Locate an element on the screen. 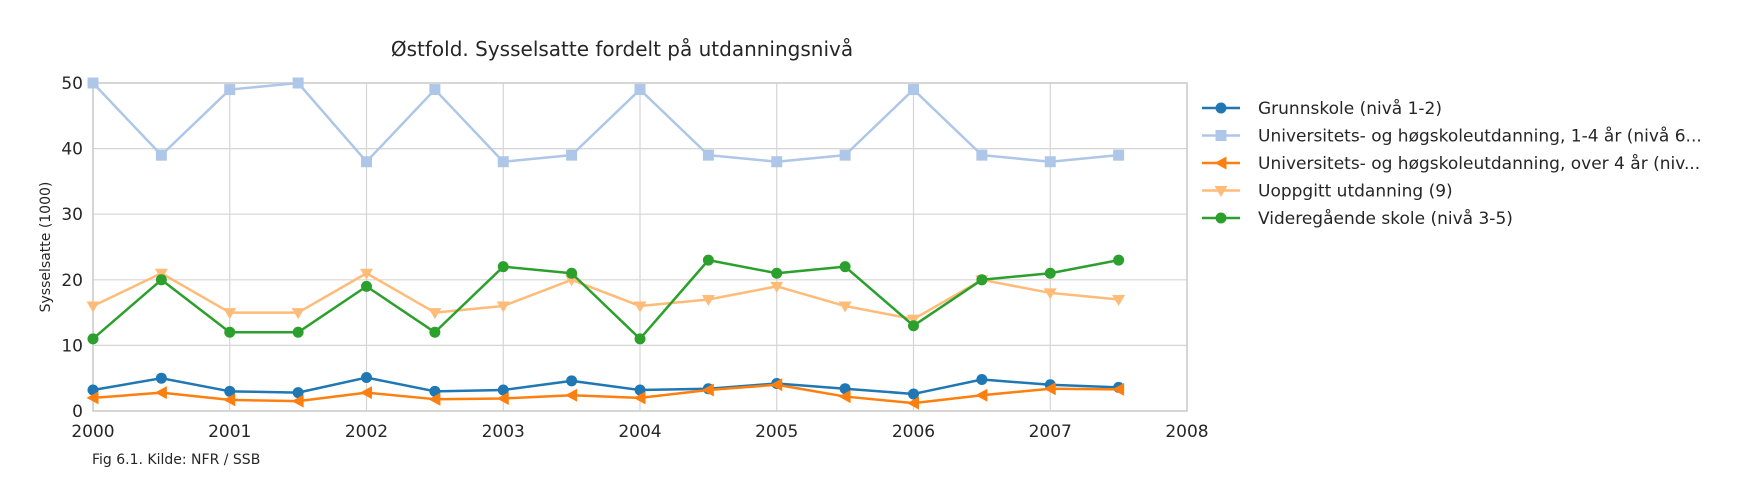  x-axis: 2000 2001 2002 2003 2004 2005 2006 2007 2008 is located at coordinates (639, 432).